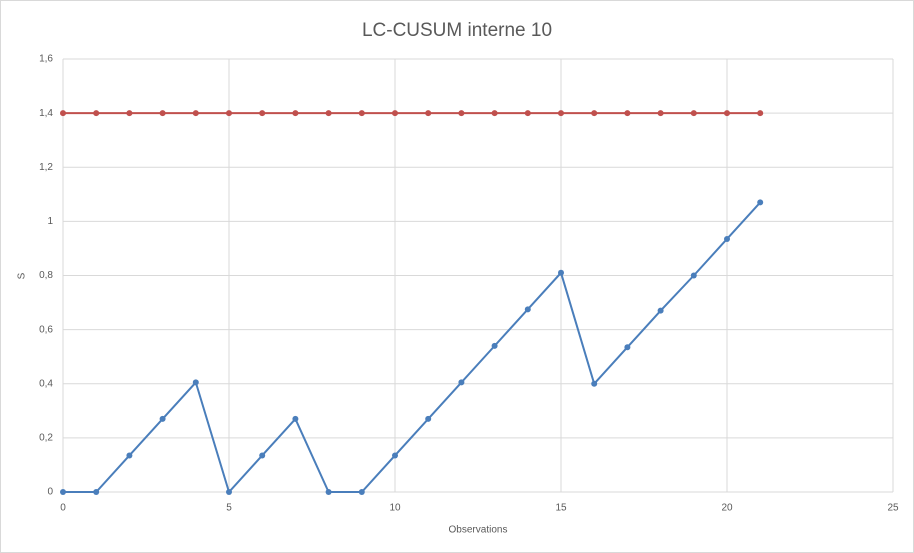 This screenshot has width=914, height=553. I want to click on x-tick-label: 20, so click(727, 508).